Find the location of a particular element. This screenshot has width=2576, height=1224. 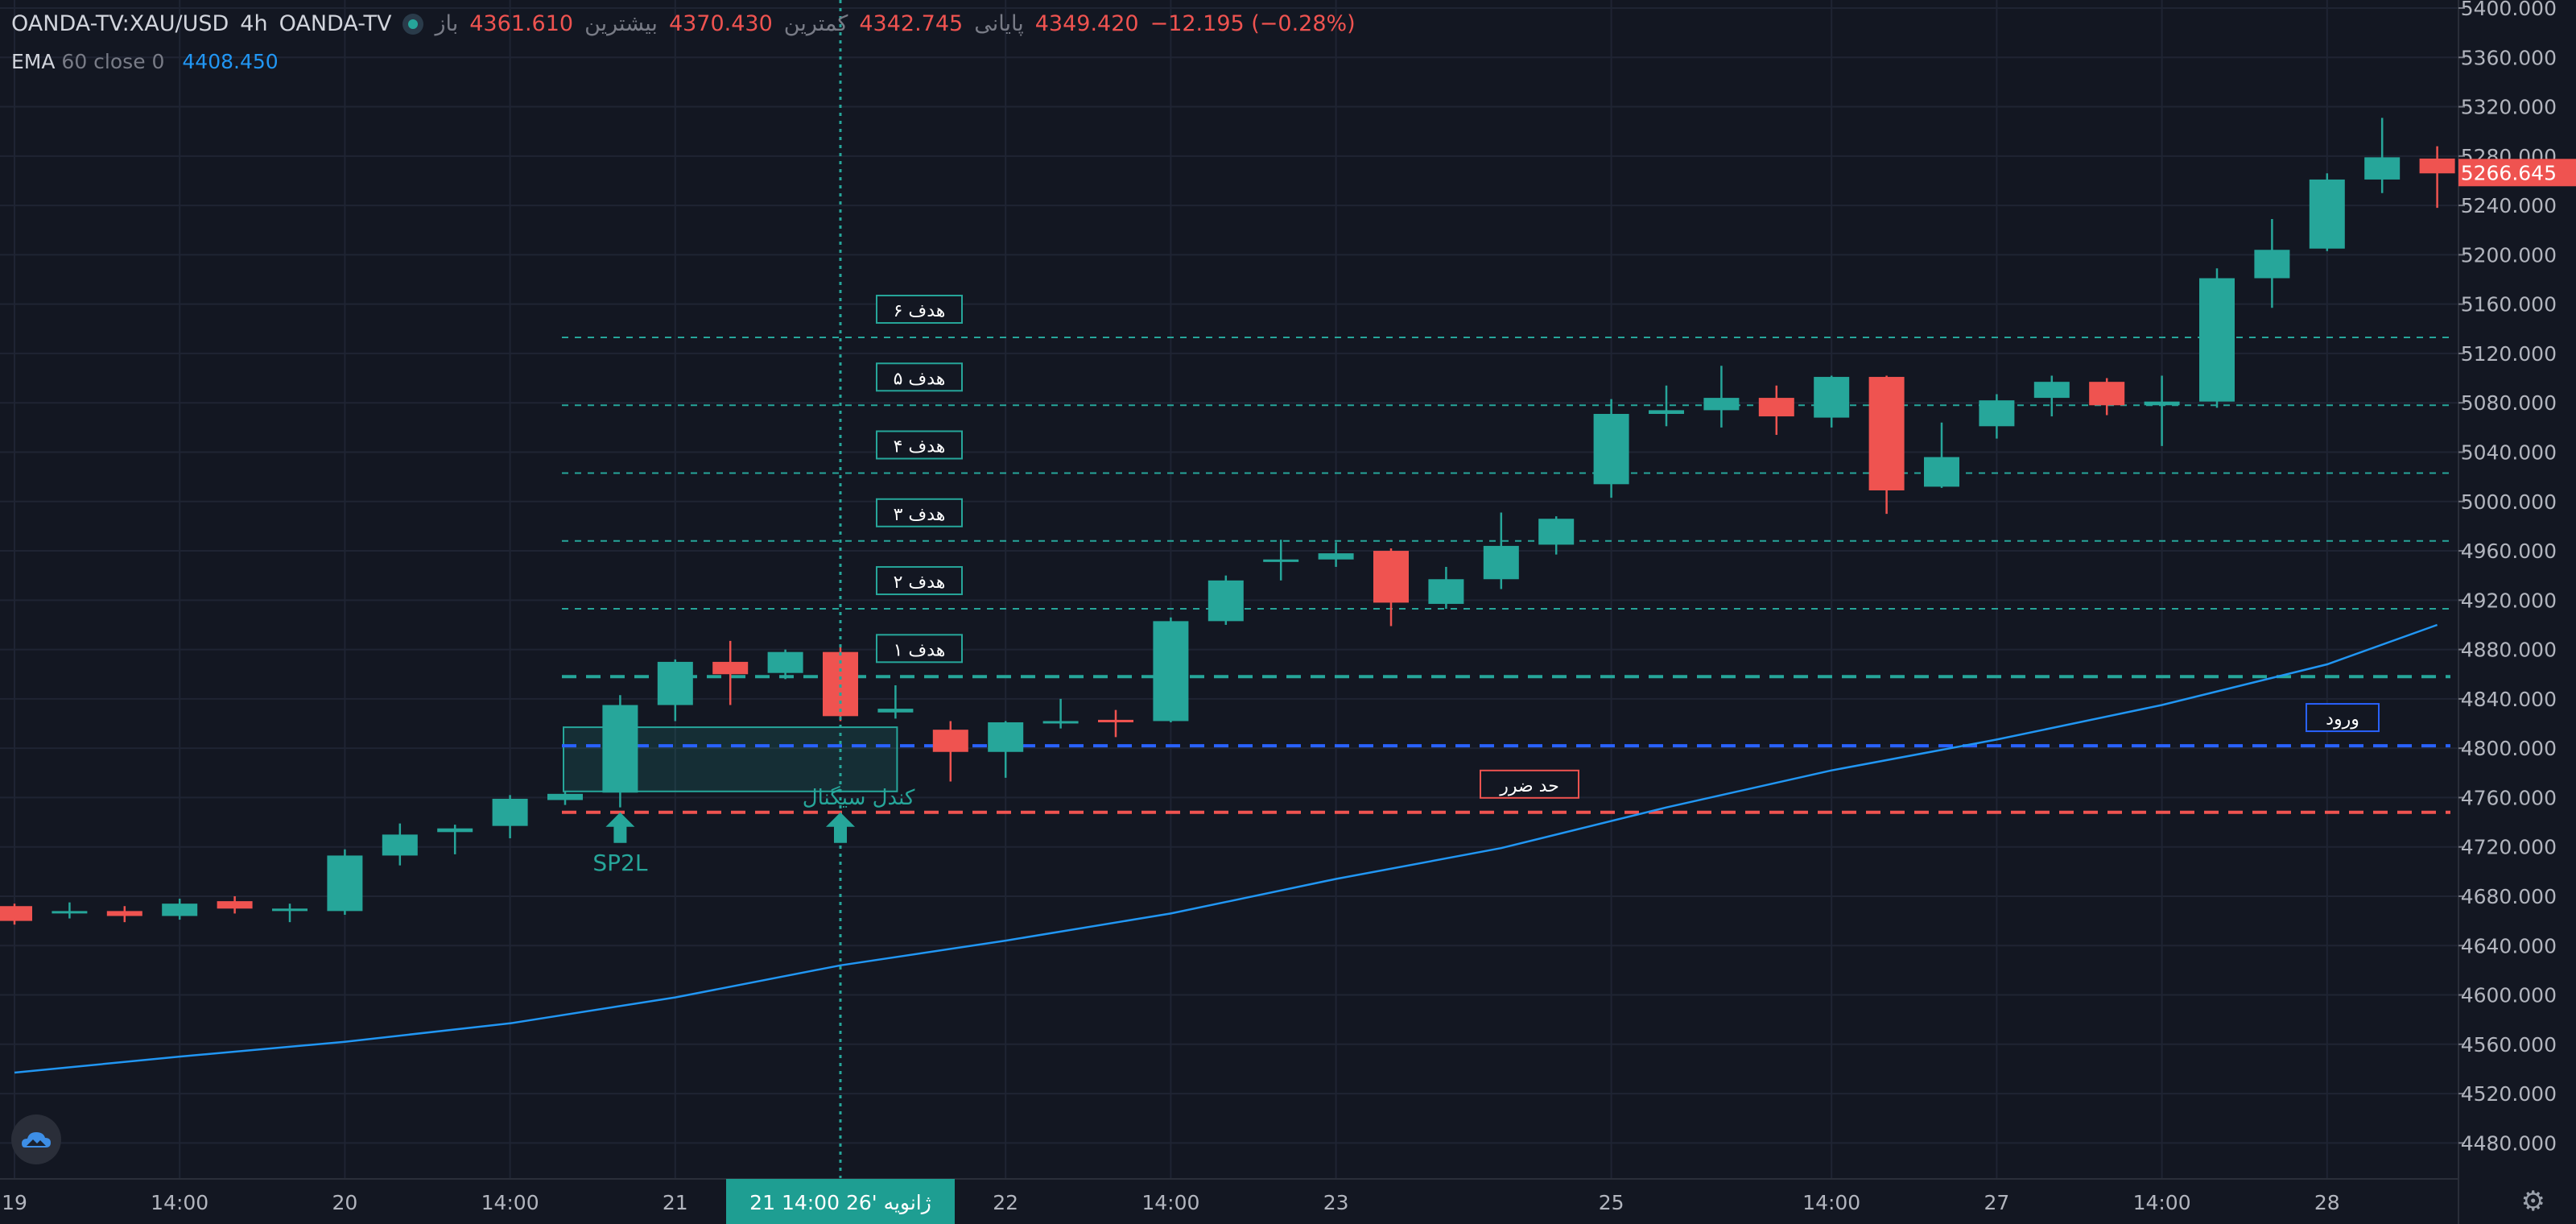

high-label: بیشترین is located at coordinates (621, 23).